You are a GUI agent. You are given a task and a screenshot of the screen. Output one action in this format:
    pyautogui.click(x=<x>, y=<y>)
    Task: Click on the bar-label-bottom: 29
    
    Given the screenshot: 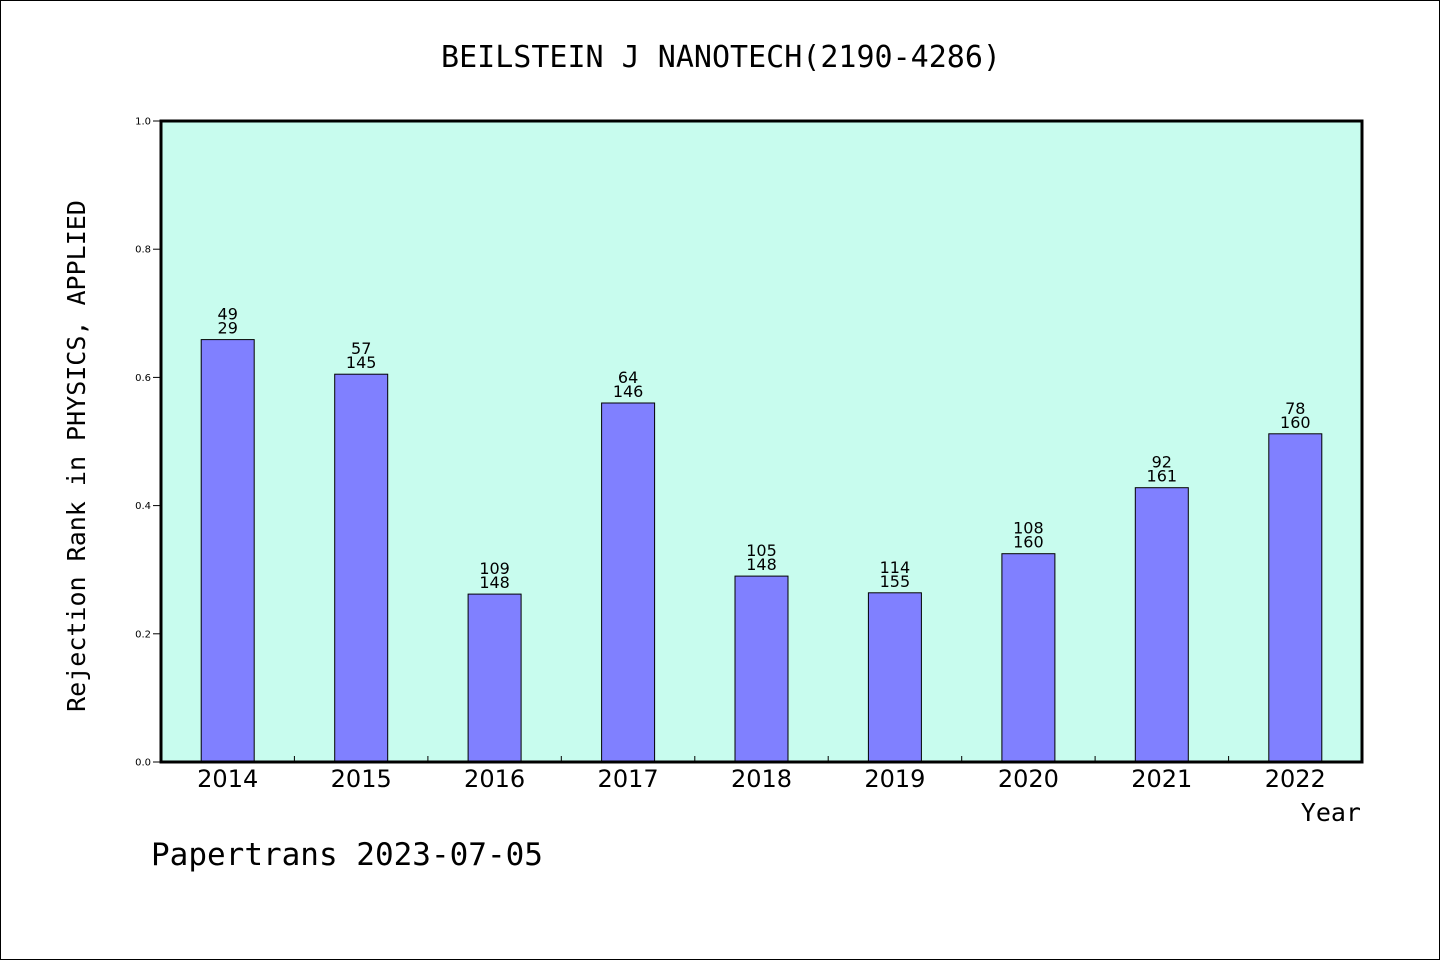 What is the action you would take?
    pyautogui.click(x=228, y=328)
    